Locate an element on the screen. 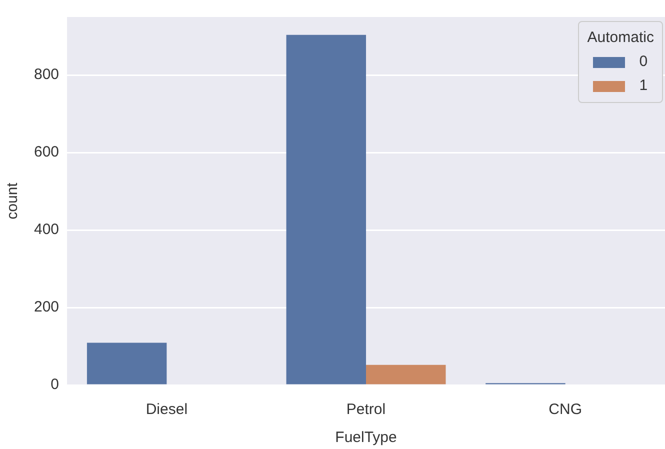 This screenshot has height=449, width=665. legend-label: 0 is located at coordinates (643, 62).